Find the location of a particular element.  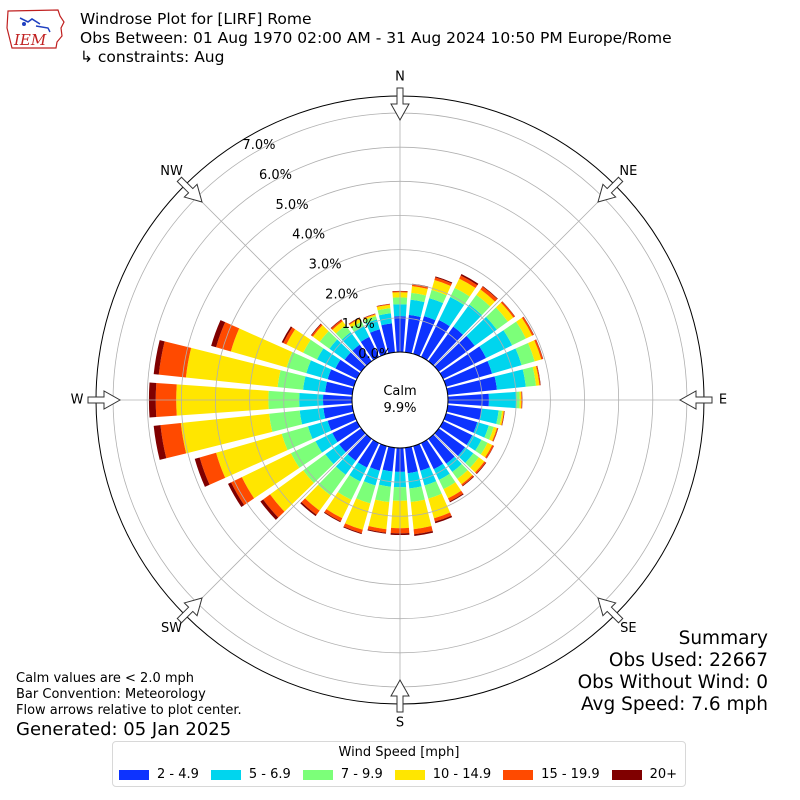

legend-item: 15 - 19.9 is located at coordinates (551, 774).